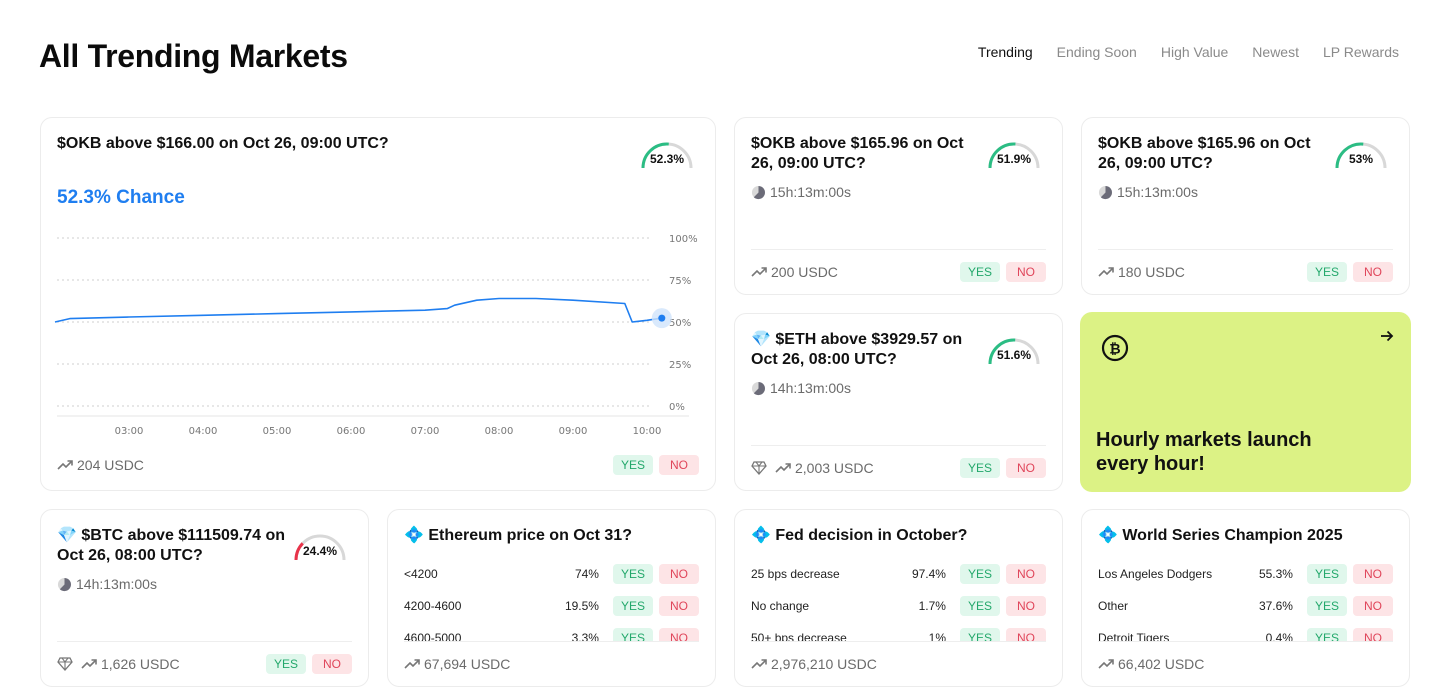 The height and width of the screenshot is (699, 1441). What do you see at coordinates (804, 272) in the screenshot?
I see `volume-value: 200 USDC` at bounding box center [804, 272].